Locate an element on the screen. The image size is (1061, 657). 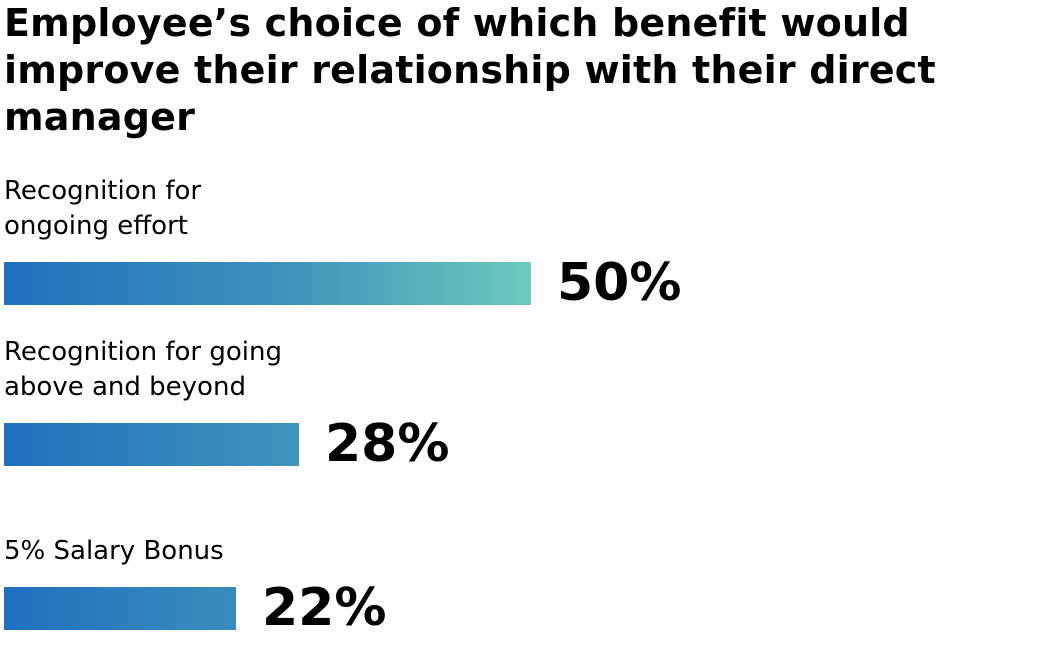
category-label-line: 5% Salary Bonus is located at coordinates (114, 551).